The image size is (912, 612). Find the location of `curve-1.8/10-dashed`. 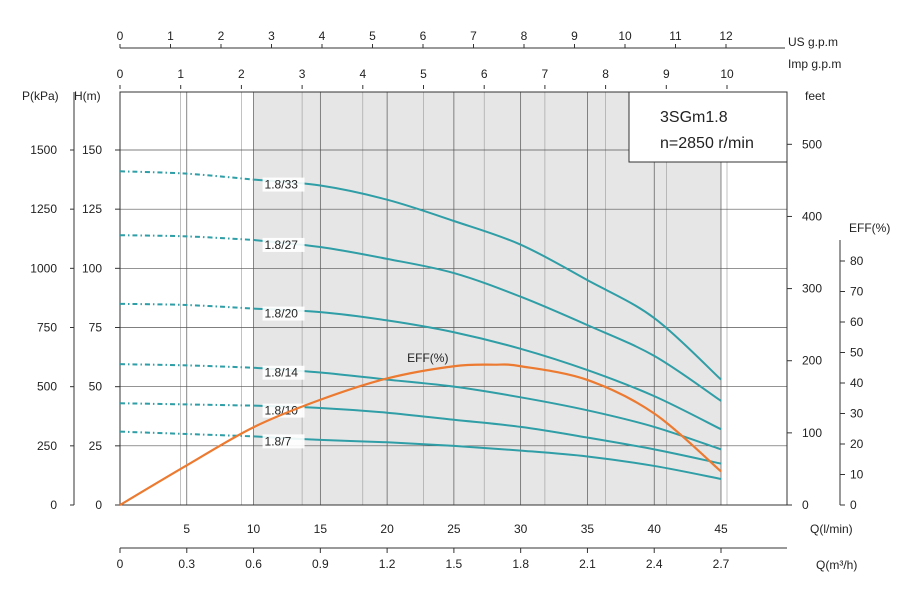

curve-1.8/10-dashed is located at coordinates (186, 404).